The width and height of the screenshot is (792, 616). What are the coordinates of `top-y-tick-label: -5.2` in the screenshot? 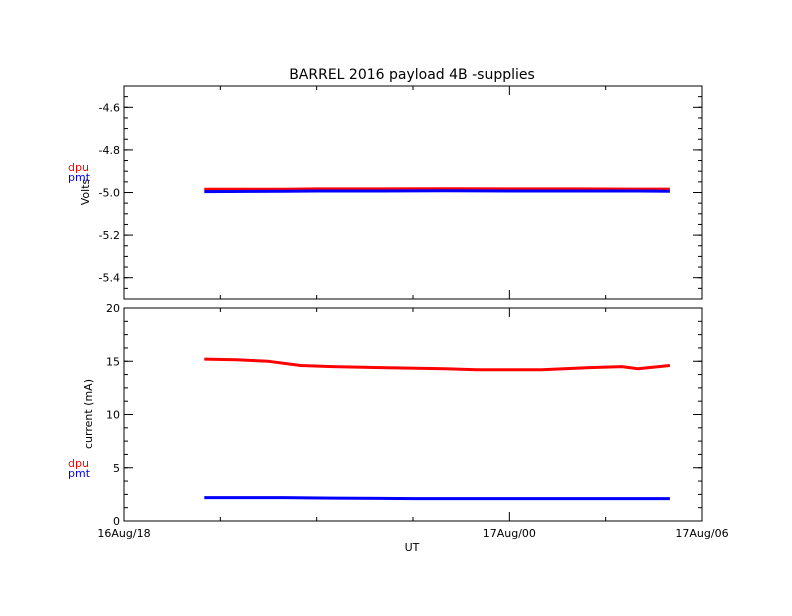 It's located at (109, 235).